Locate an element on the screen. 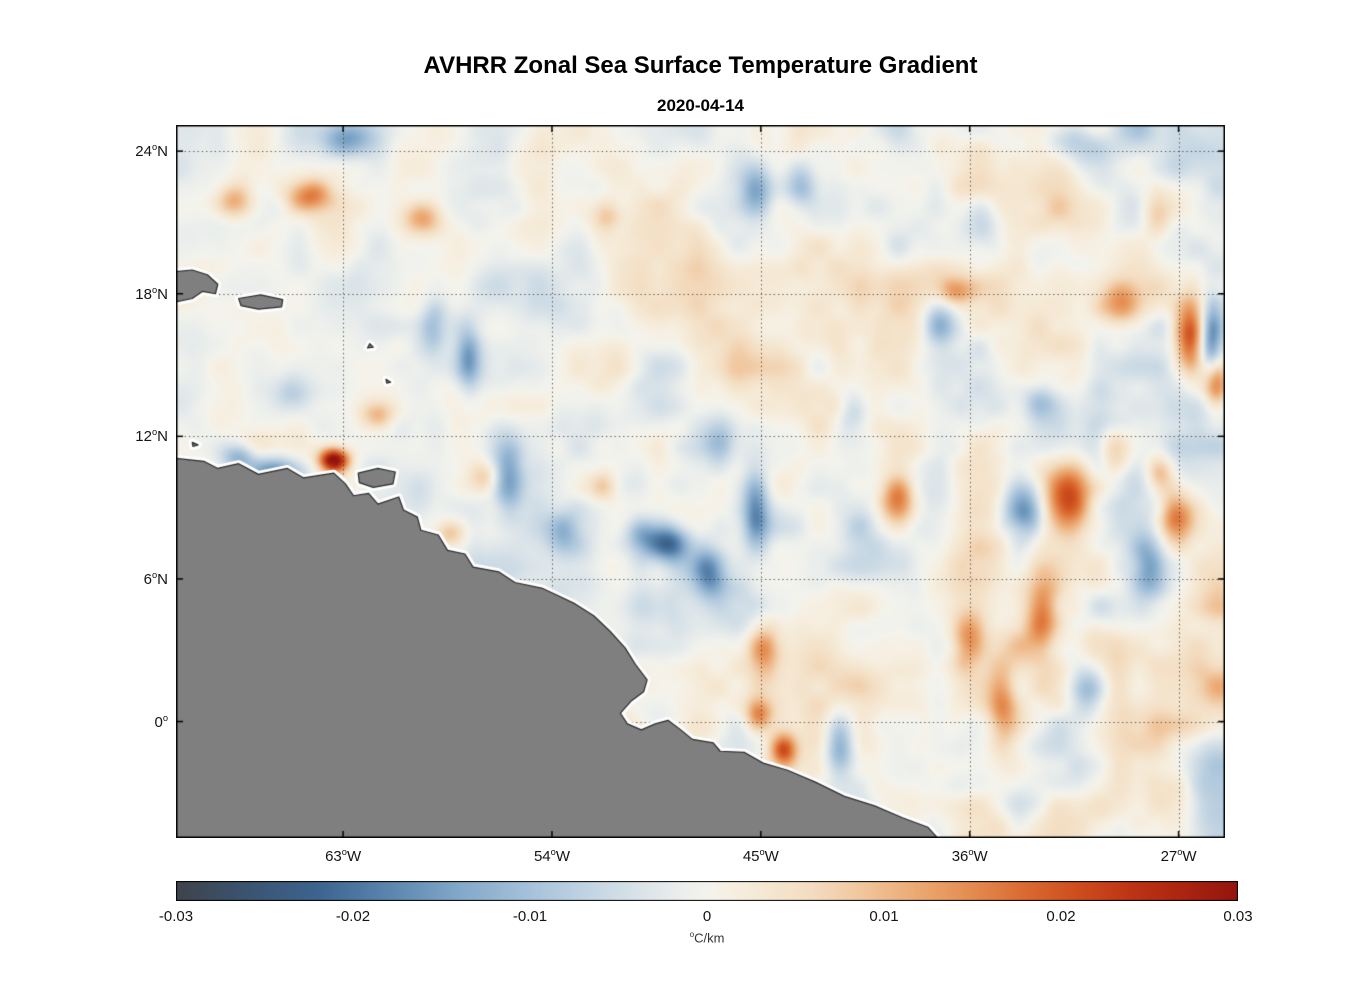 The width and height of the screenshot is (1356, 1000). colorbar-tick-label: -0.01 is located at coordinates (530, 916).